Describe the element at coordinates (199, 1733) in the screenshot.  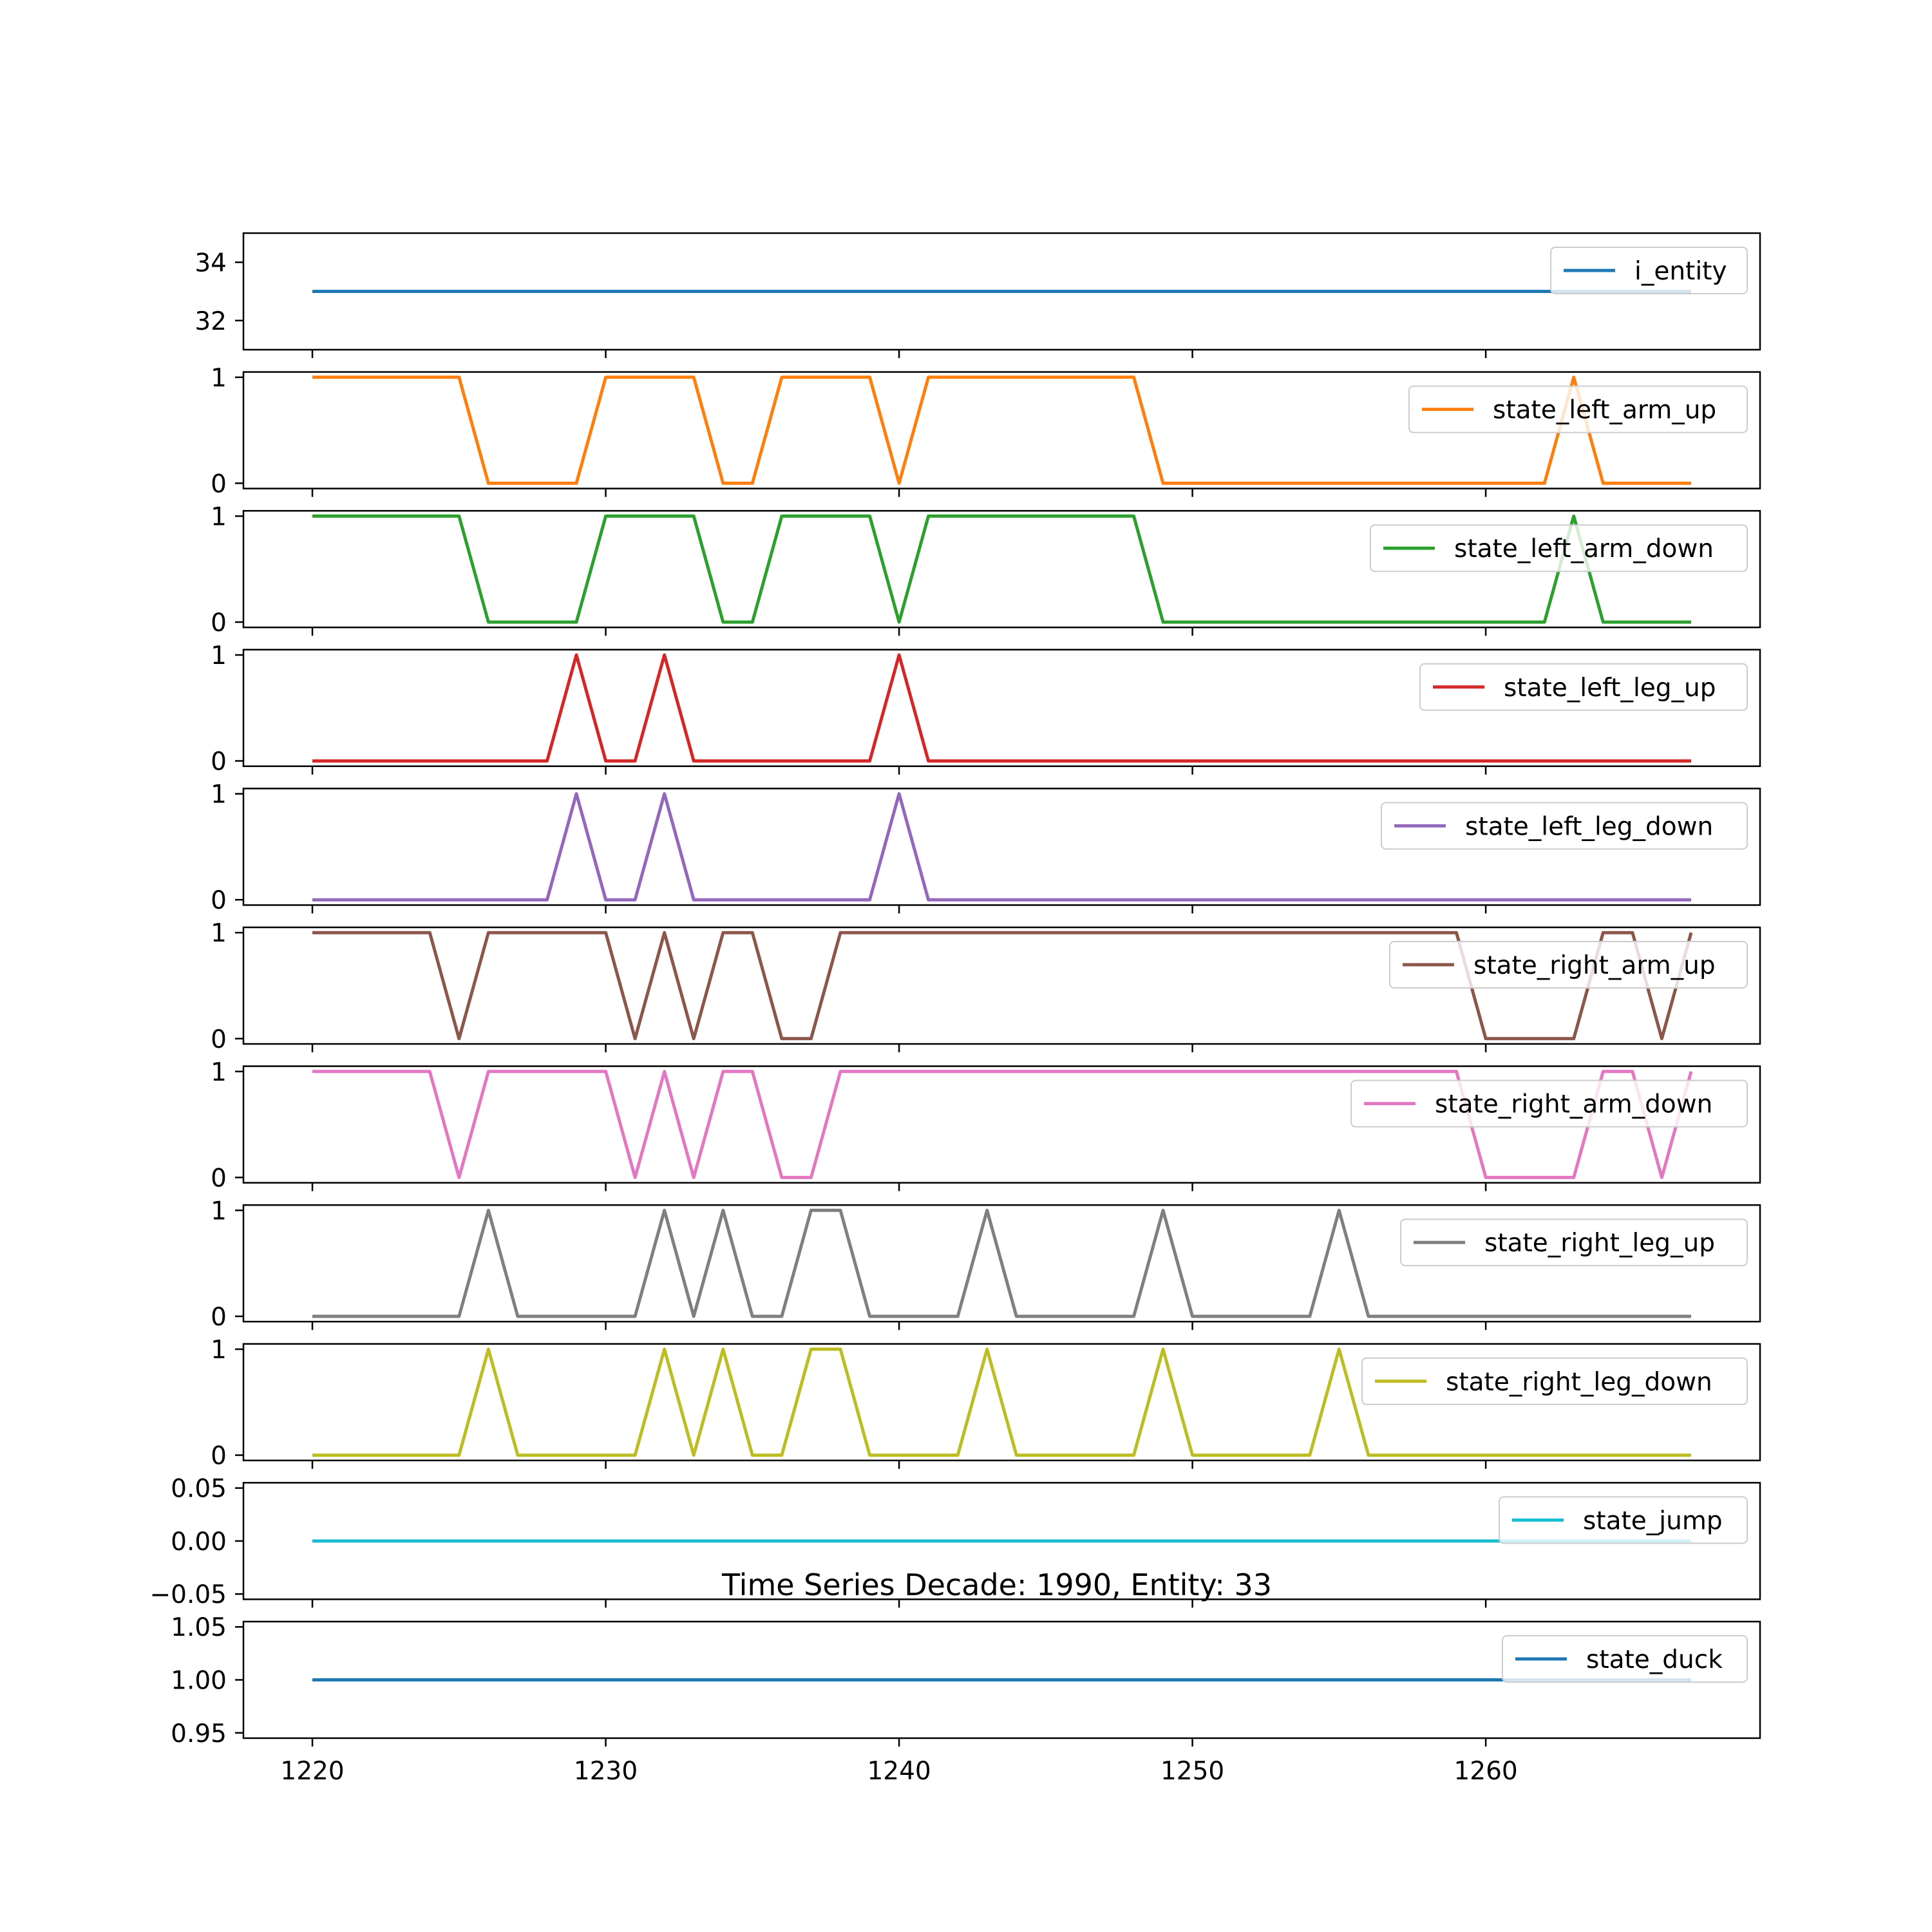
I see `y-tick-label: 0.95` at that location.